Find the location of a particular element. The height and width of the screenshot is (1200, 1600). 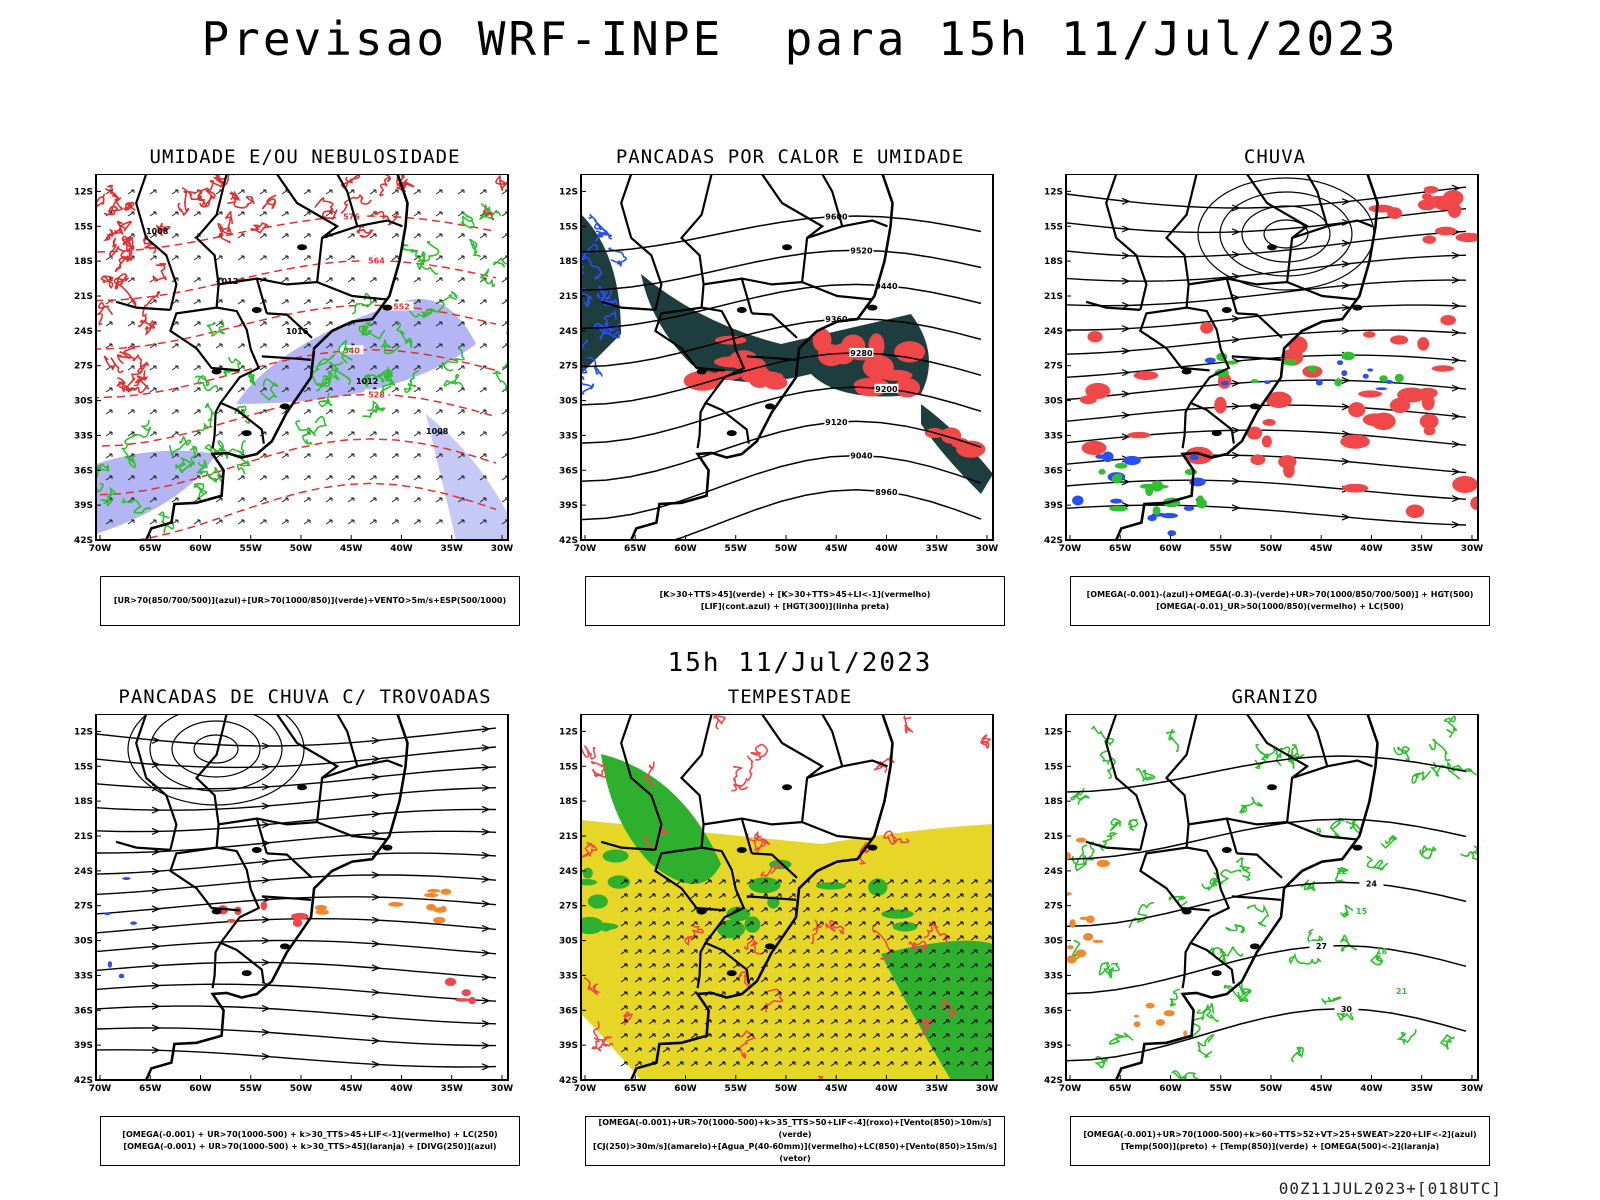

lat-tick-label: 36S is located at coordinates (568, 1011).